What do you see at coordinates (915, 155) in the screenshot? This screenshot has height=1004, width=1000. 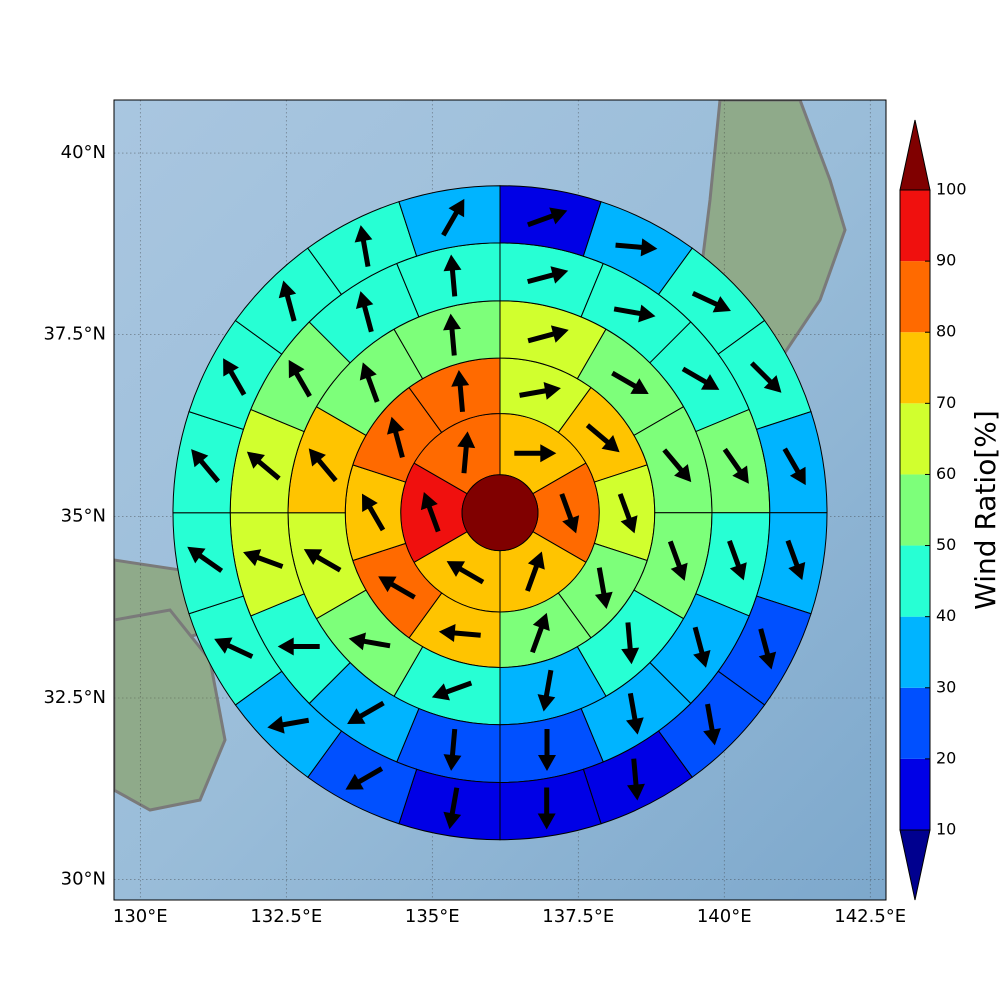 I see `colorbar-over` at bounding box center [915, 155].